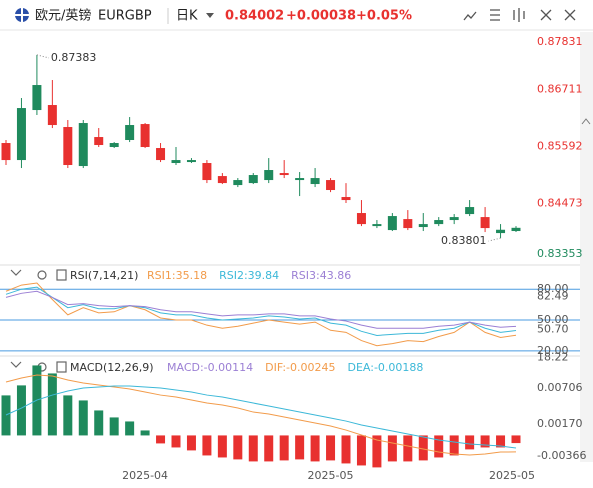 The width and height of the screenshot is (593, 488). I want to click on y-tick-label: 0.00706, so click(560, 387).